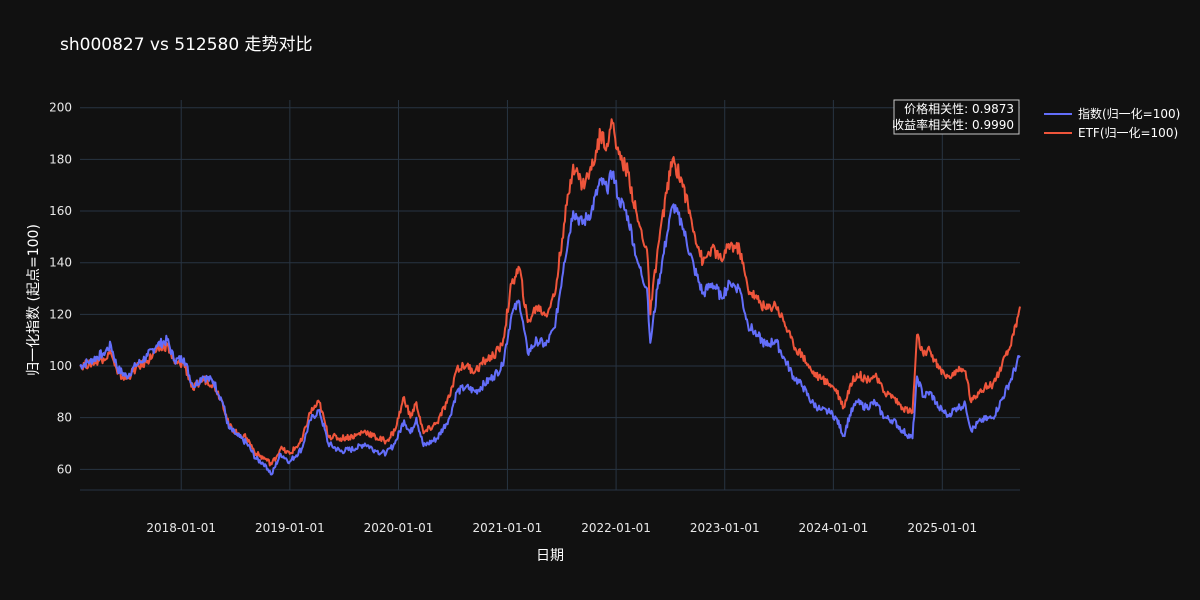 This screenshot has width=1200, height=600. What do you see at coordinates (550, 556) in the screenshot?
I see `x-axis-title: 日期` at bounding box center [550, 556].